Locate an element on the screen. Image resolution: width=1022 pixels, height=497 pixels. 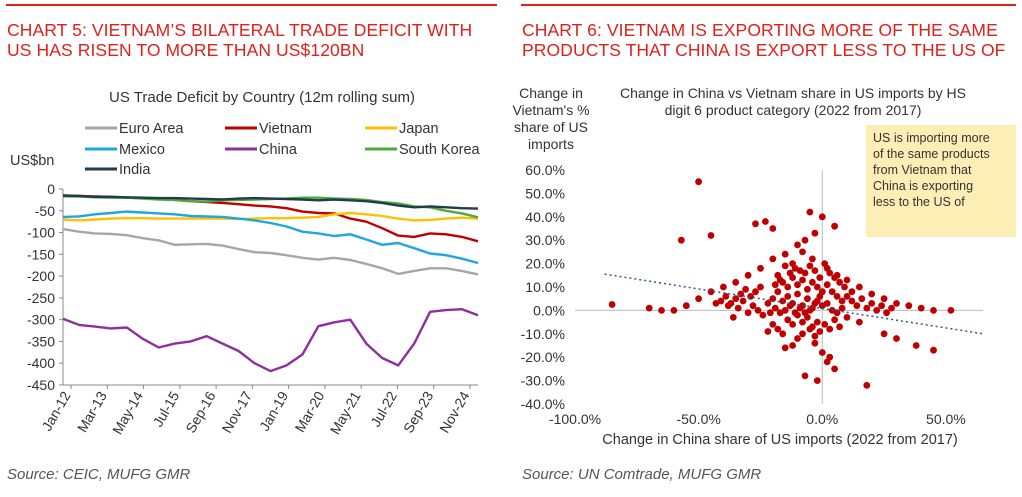
x-tick-label: Mar-13 is located at coordinates (92, 411).